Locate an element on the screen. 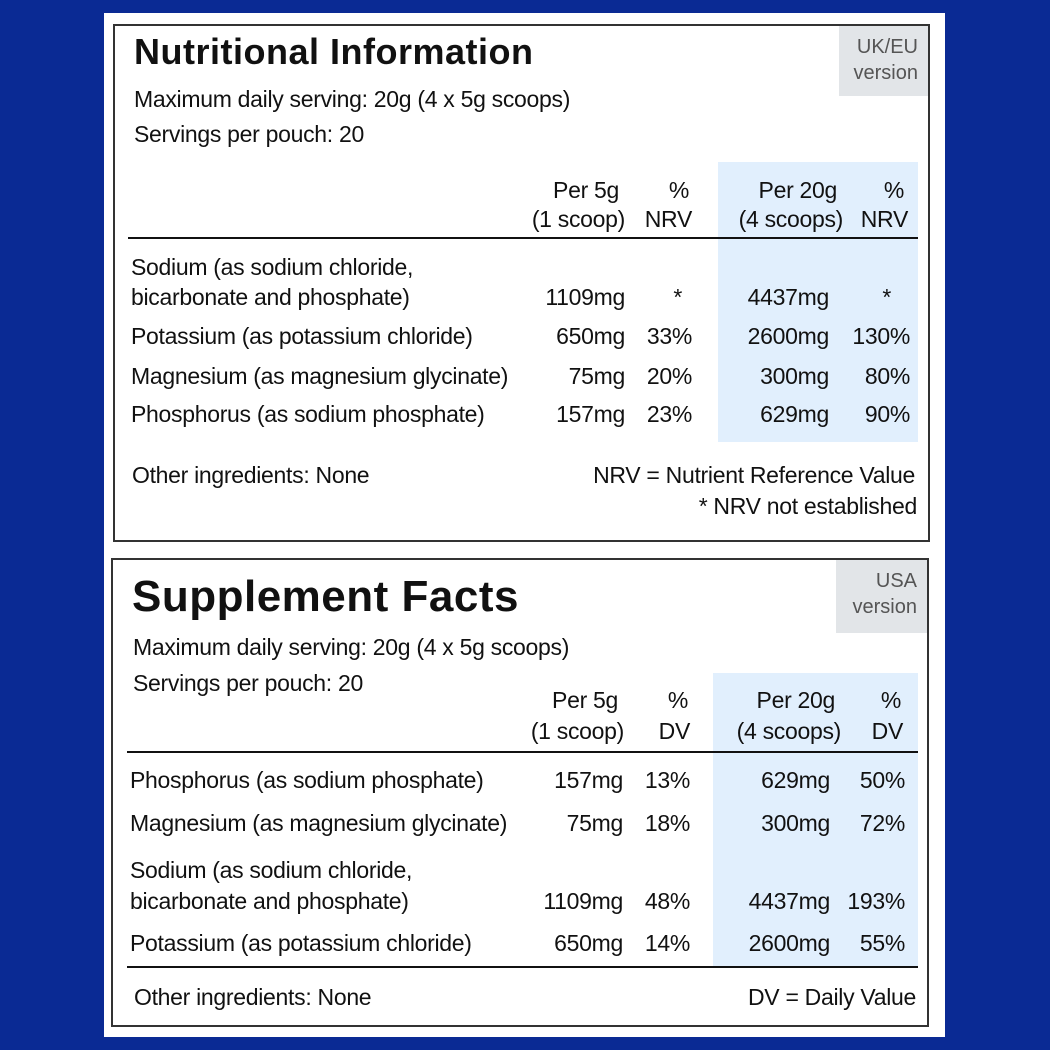 The width and height of the screenshot is (1050, 1050). us-servings: Servings per pouch: 20 is located at coordinates (248, 683).